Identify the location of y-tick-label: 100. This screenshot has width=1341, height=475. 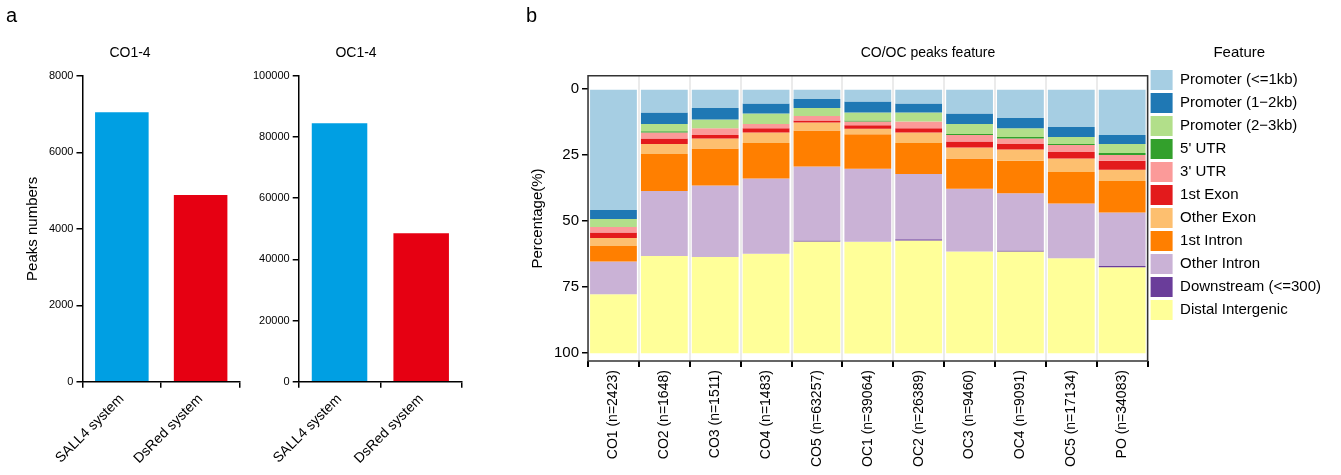
(567, 352).